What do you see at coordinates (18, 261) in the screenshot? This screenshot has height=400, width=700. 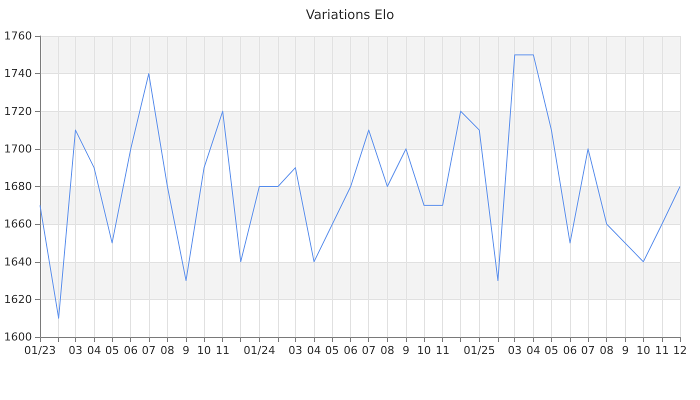 I see `y-tick-label: 1640` at bounding box center [18, 261].